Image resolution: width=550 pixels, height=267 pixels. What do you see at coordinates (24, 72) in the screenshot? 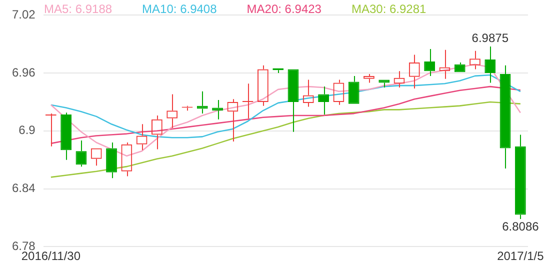
I see `y-tick-label: 6.96` at bounding box center [24, 72].